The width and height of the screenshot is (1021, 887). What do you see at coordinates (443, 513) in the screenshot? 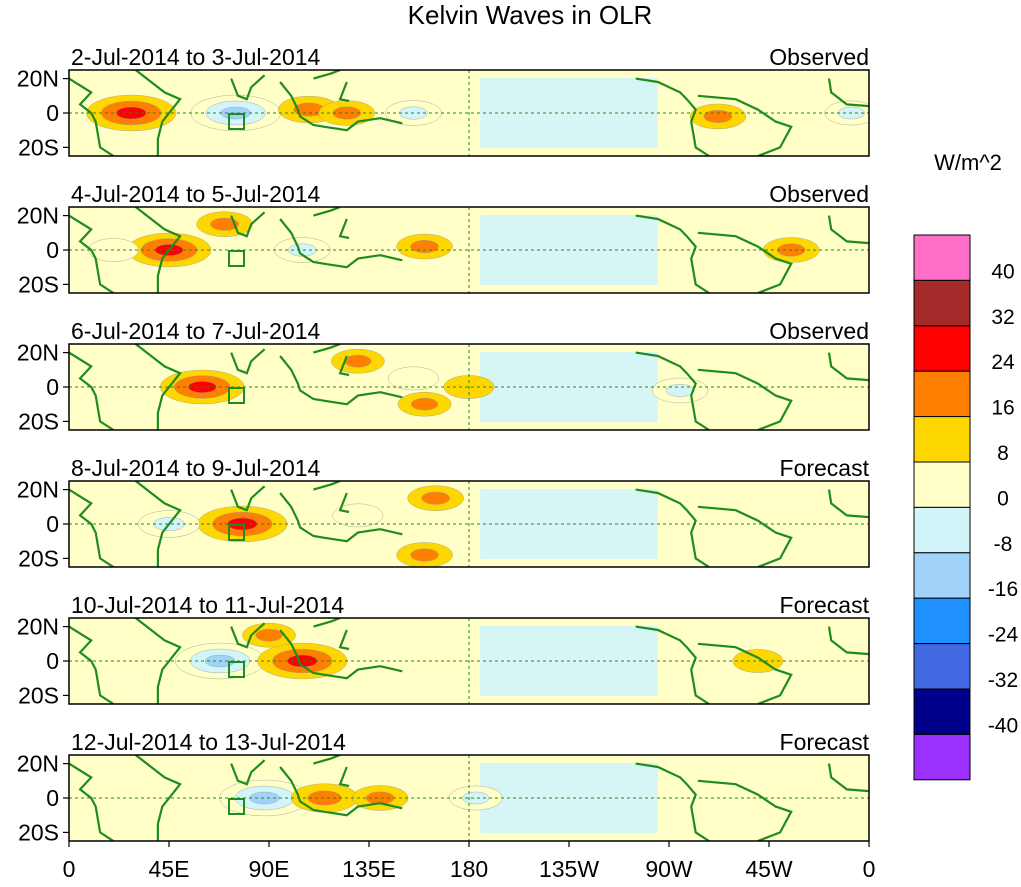
I see `panel-4: 20N 0 20S 8-Jul-2014 to 9-Jul-2014 Forecast` at bounding box center [443, 513].